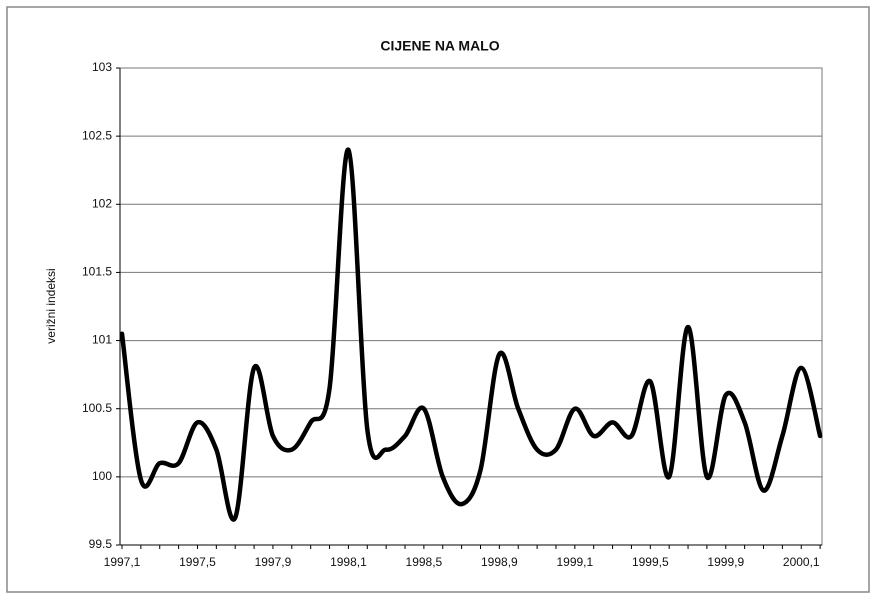 This screenshot has width=877, height=599. I want to click on y-tick-label: 103, so click(102, 67).